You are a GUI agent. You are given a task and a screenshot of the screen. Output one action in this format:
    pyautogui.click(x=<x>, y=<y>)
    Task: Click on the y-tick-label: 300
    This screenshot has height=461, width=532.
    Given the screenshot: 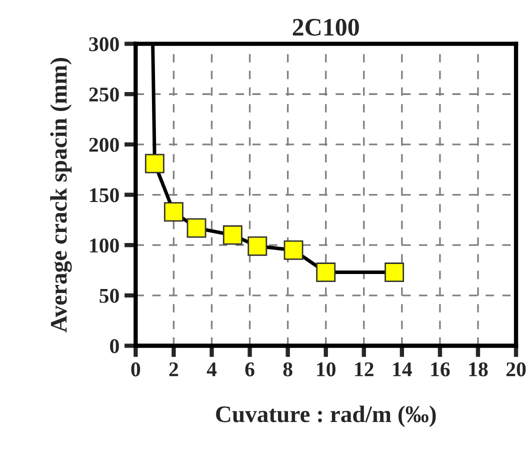 What is the action you would take?
    pyautogui.click(x=104, y=44)
    